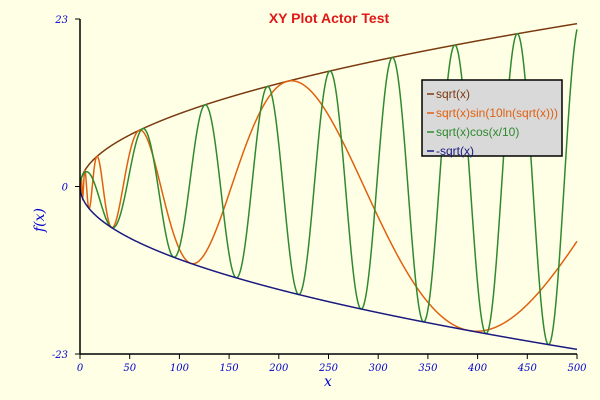 The height and width of the screenshot is (400, 600). Describe the element at coordinates (328, 382) in the screenshot. I see `x-axis-label: x` at that location.